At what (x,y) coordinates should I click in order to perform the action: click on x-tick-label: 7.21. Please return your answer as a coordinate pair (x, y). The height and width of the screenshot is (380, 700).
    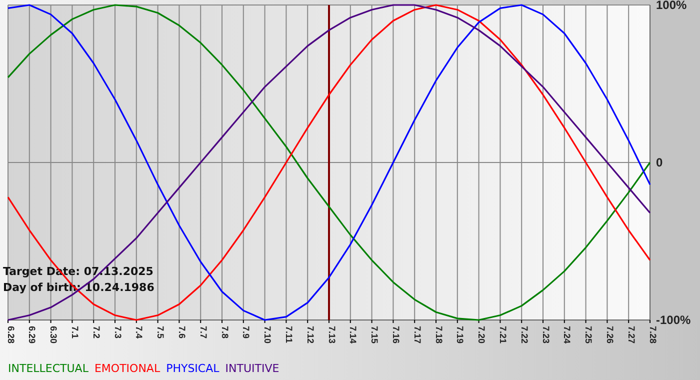
    Looking at the image, I should click on (503, 335).